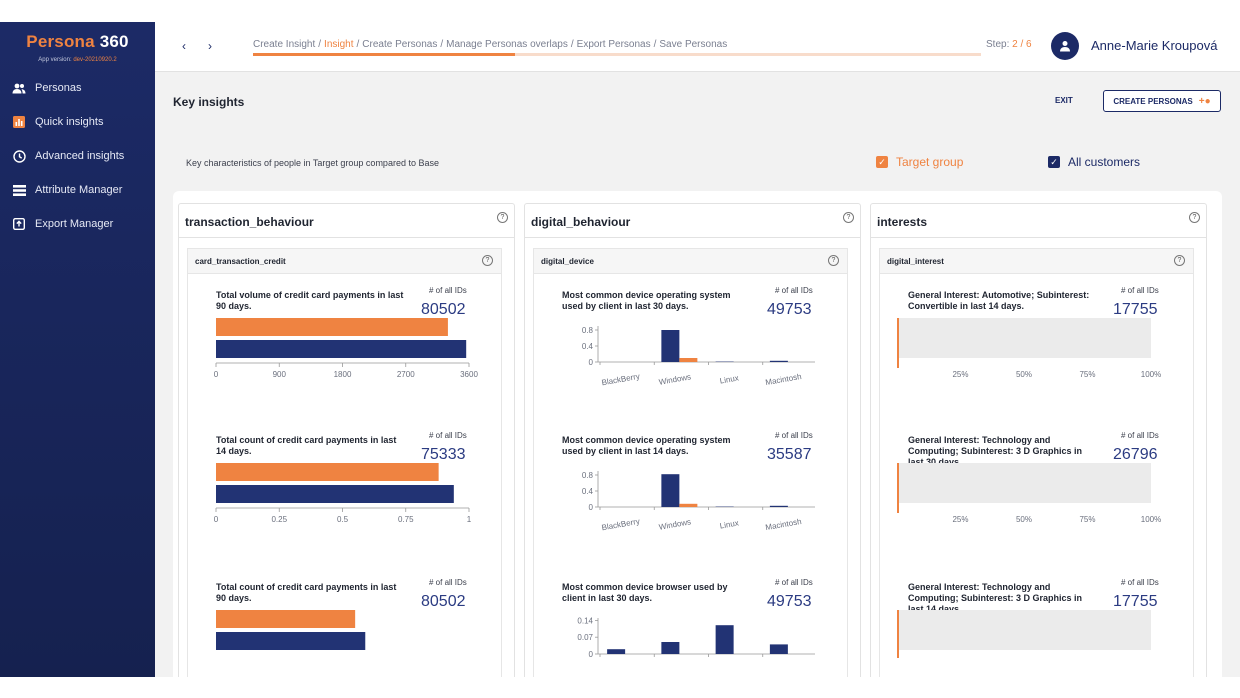 This screenshot has height=698, width=1240. Describe the element at coordinates (19, 224) in the screenshot. I see `export-icon` at that location.